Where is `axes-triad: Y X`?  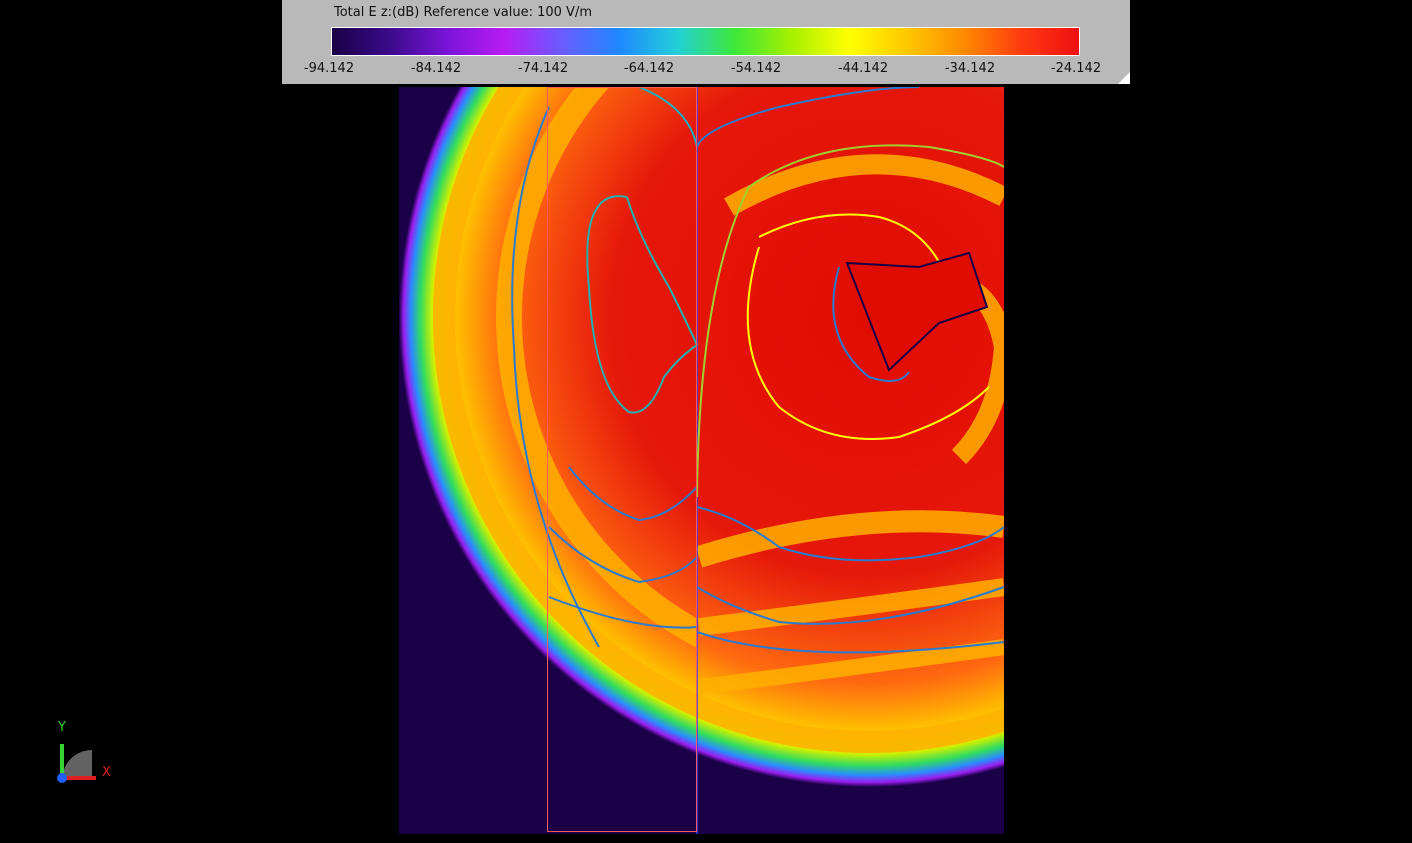 axes-triad: Y X is located at coordinates (87, 755).